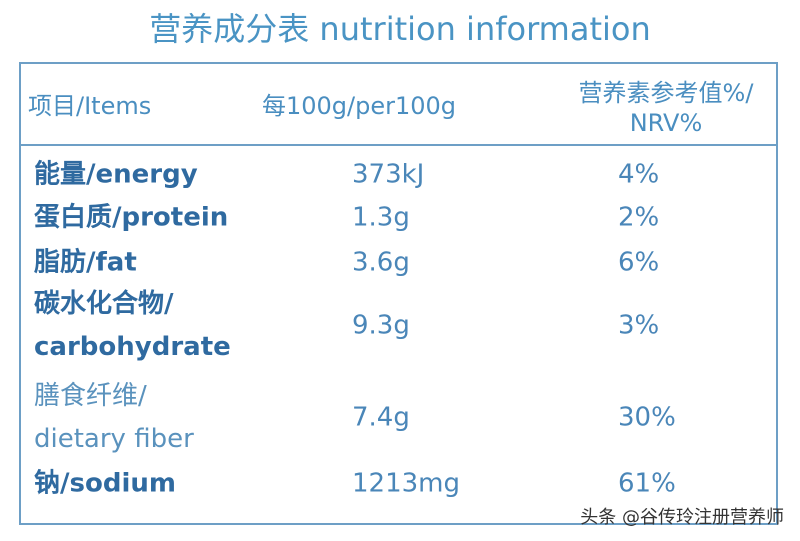 The width and height of the screenshot is (800, 541). What do you see at coordinates (381, 217) in the screenshot?
I see `row-per100g: 1.3g` at bounding box center [381, 217].